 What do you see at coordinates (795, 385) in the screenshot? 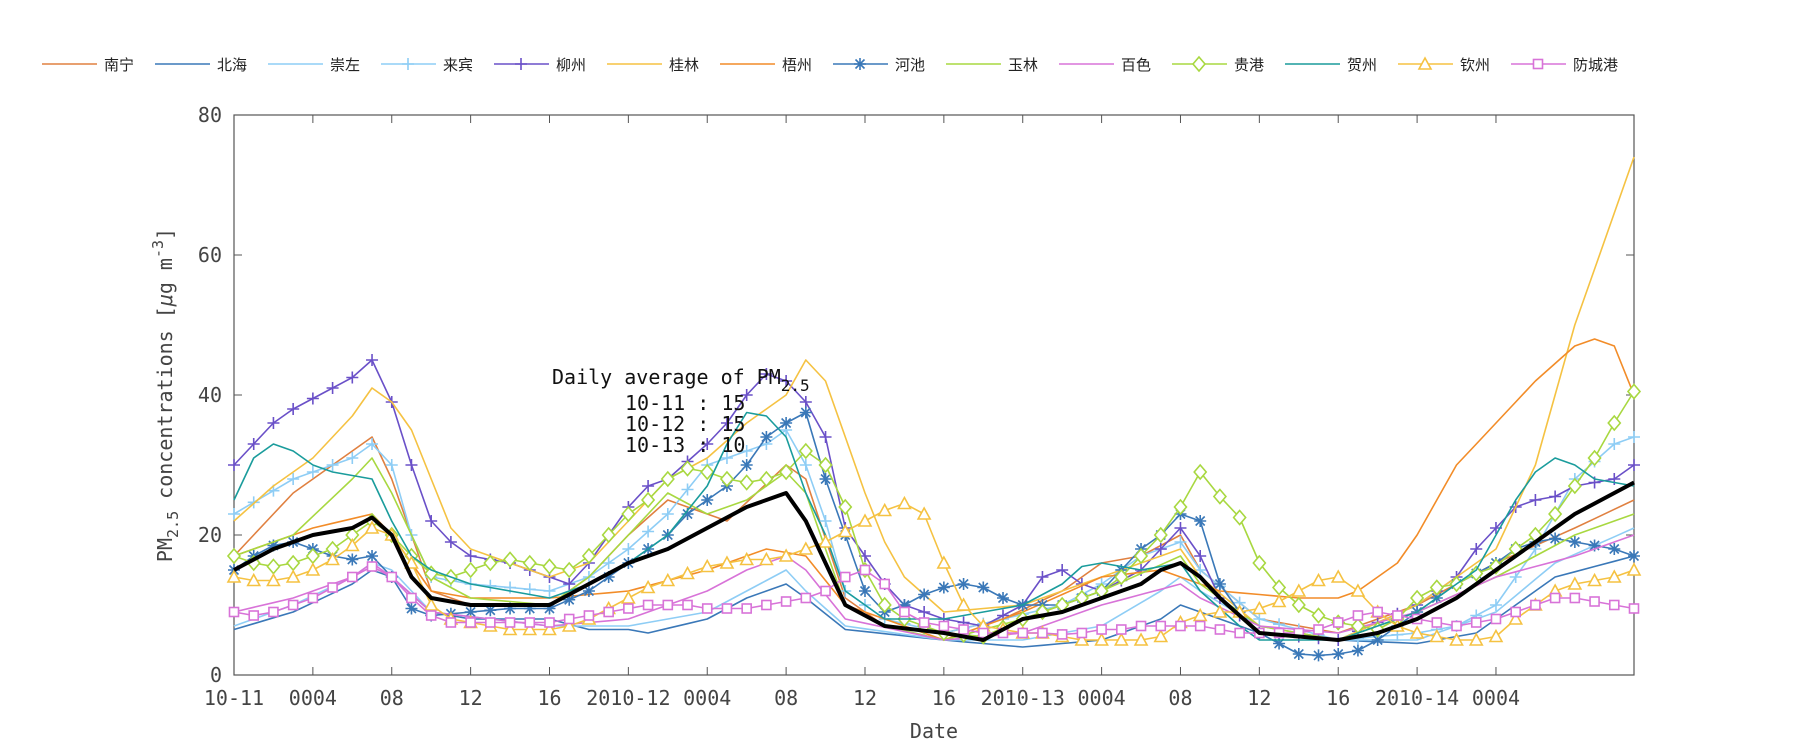
I see `annotation-title-sub: 2.5` at bounding box center [795, 385].